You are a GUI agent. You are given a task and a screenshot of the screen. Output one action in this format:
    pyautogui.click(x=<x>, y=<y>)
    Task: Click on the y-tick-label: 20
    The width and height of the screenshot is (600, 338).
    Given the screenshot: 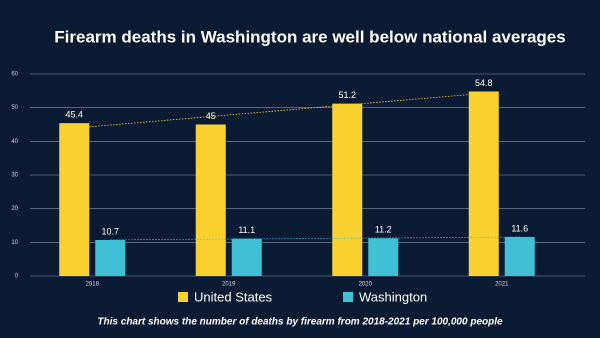 What is the action you would take?
    pyautogui.click(x=14, y=209)
    